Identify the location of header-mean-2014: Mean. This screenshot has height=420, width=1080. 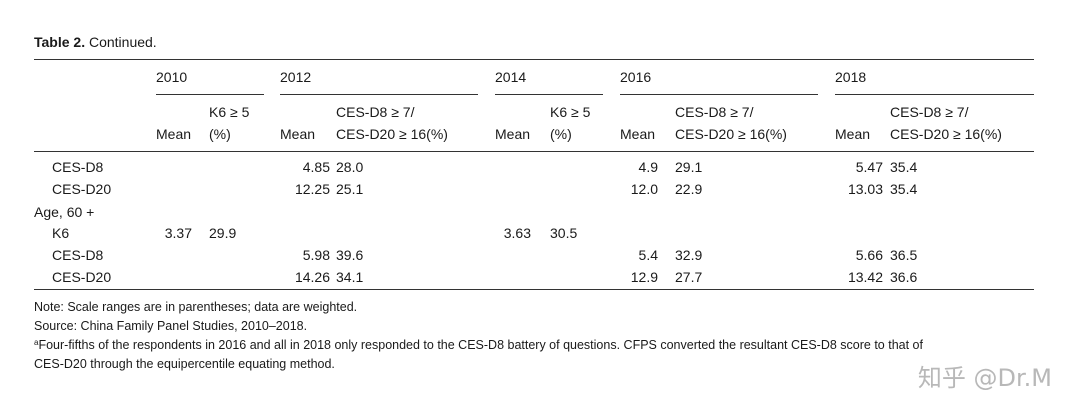
(513, 134).